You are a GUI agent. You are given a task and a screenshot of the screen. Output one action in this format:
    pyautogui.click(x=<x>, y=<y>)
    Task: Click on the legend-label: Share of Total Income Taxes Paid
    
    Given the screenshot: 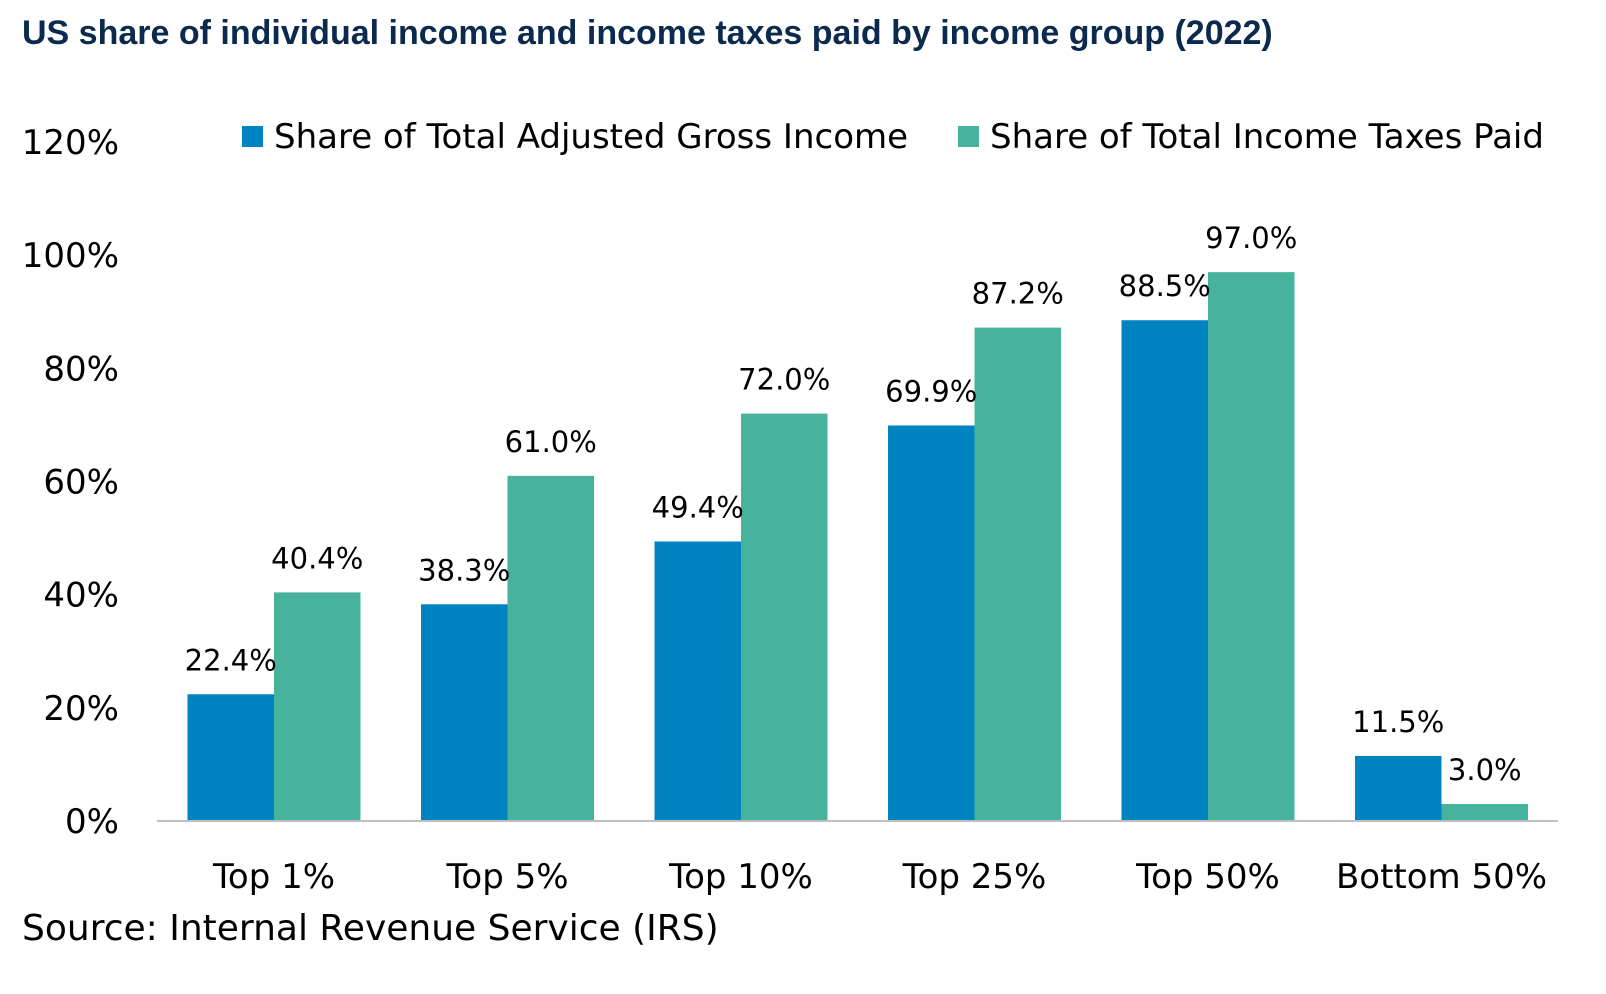 What is the action you would take?
    pyautogui.click(x=1267, y=137)
    